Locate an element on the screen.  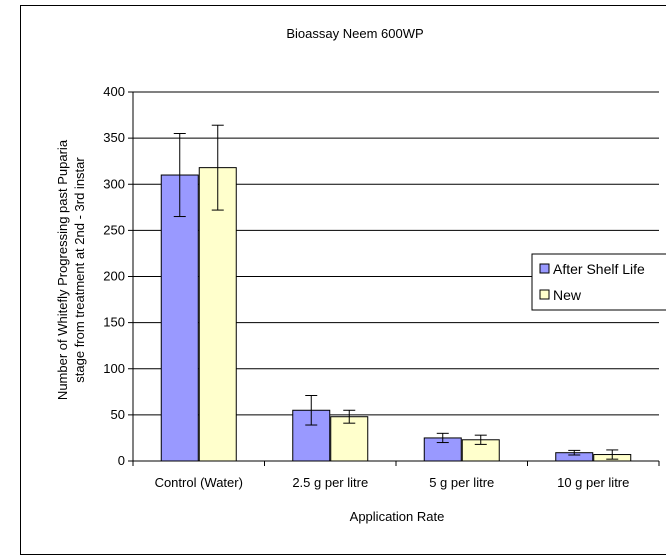
y-tick-label: 50 is located at coordinates (118, 414).